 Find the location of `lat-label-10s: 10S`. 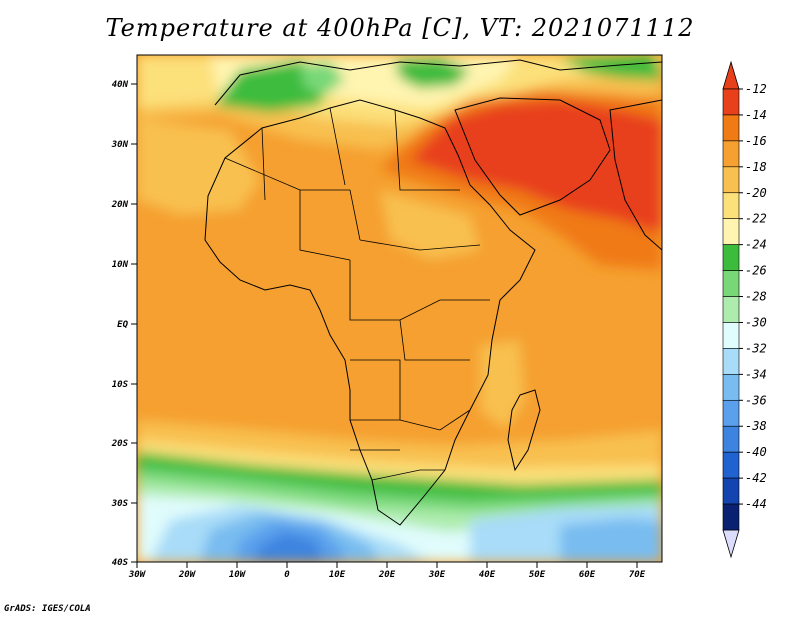

lat-label-10s: 10S is located at coordinates (120, 385).